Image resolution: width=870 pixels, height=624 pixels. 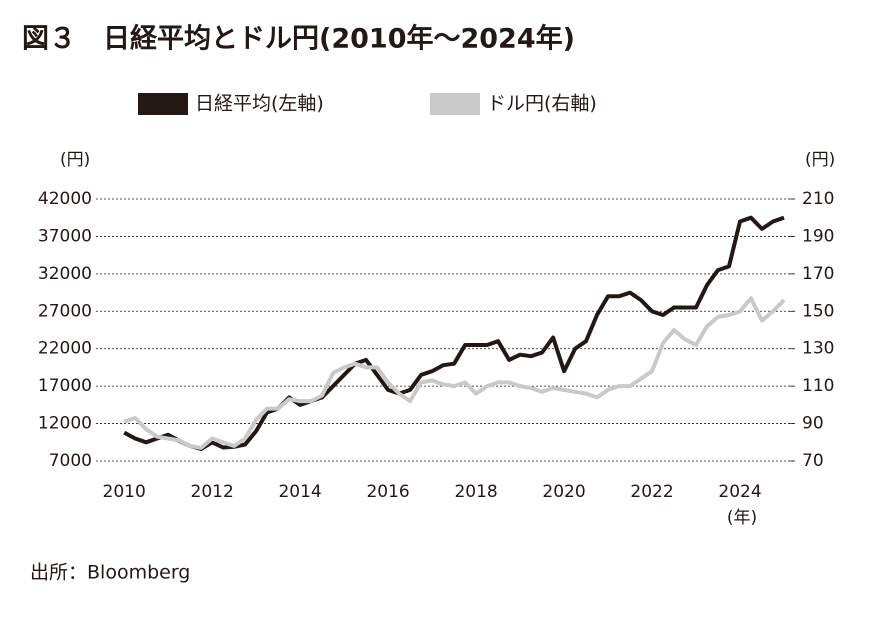 I want to click on y2-tick-label: 90, so click(x=813, y=424).